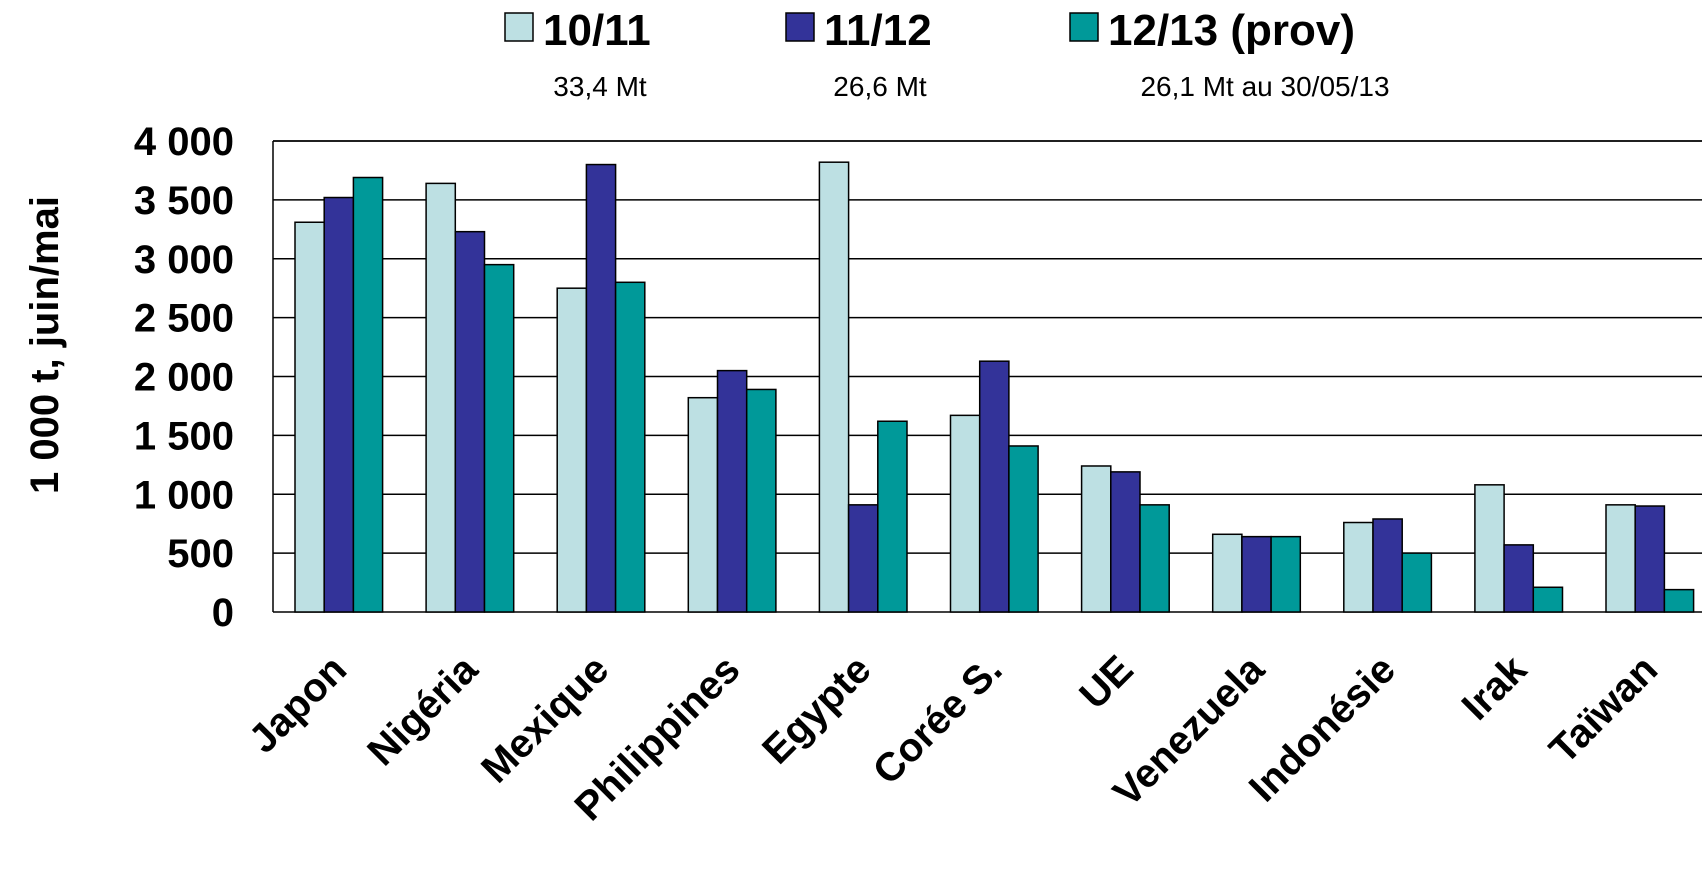 The height and width of the screenshot is (875, 1702). I want to click on category-label: Egypte, so click(816, 709).